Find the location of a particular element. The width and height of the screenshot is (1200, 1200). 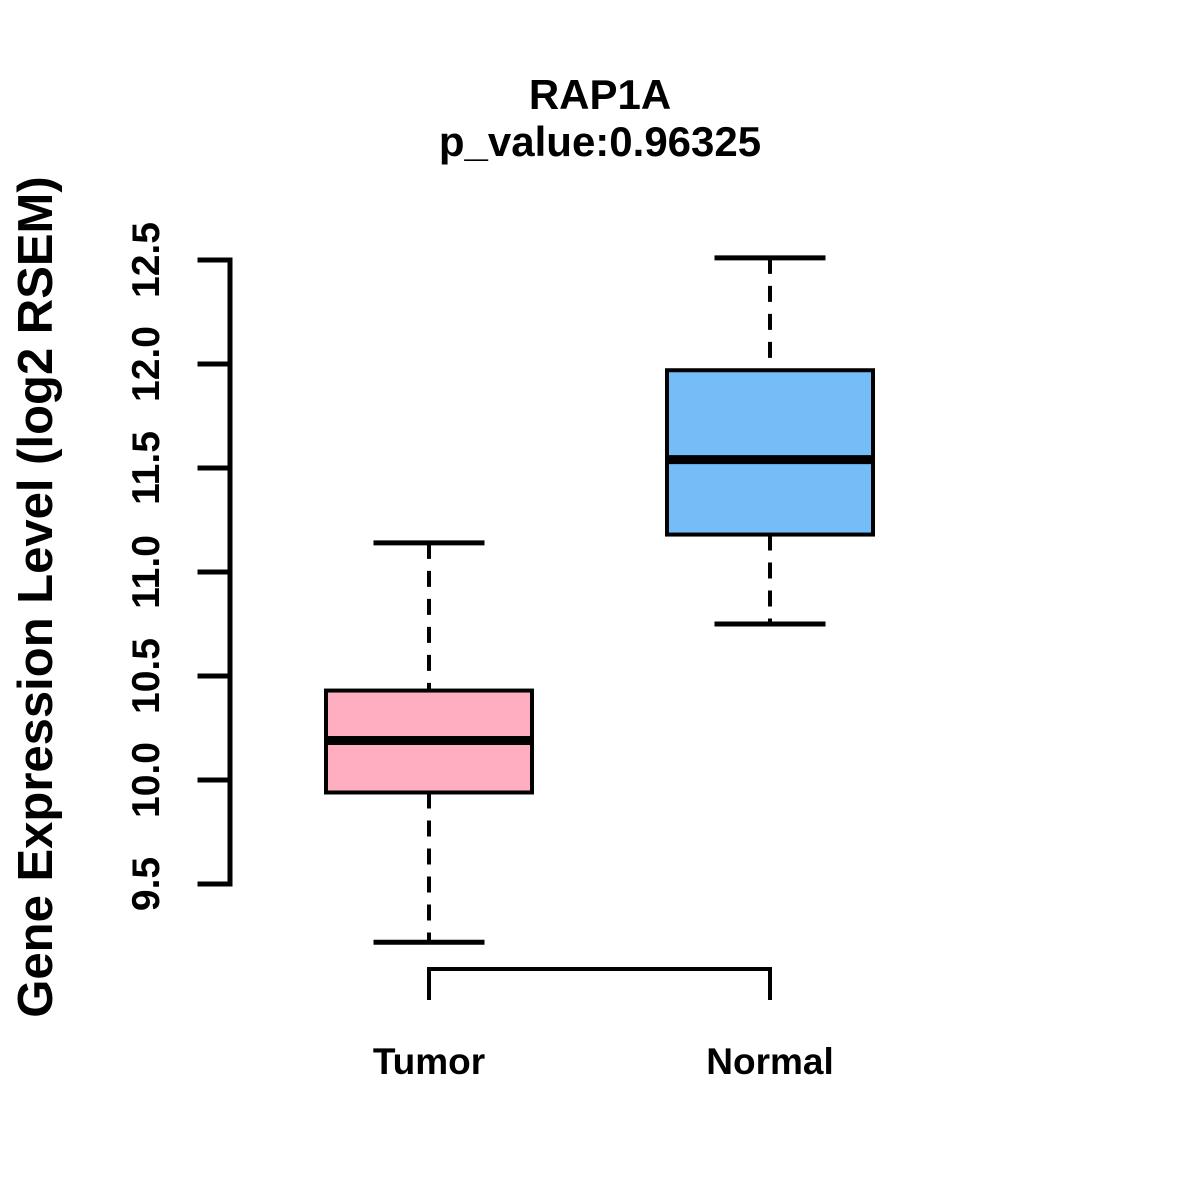

y-axis-tick-label: 12.0 is located at coordinates (146, 364).